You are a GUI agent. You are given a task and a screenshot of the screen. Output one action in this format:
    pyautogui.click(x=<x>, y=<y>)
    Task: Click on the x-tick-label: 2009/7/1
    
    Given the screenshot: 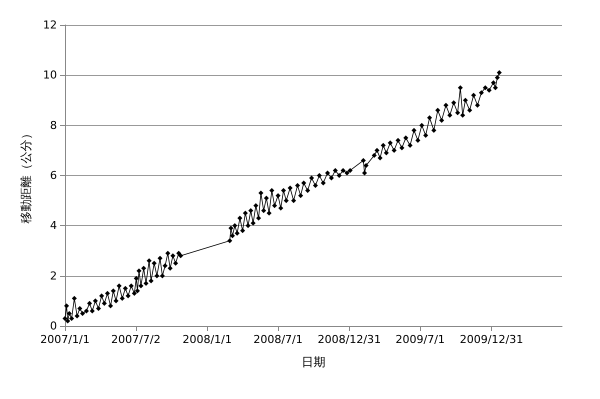 What is the action you would take?
    pyautogui.click(x=420, y=339)
    